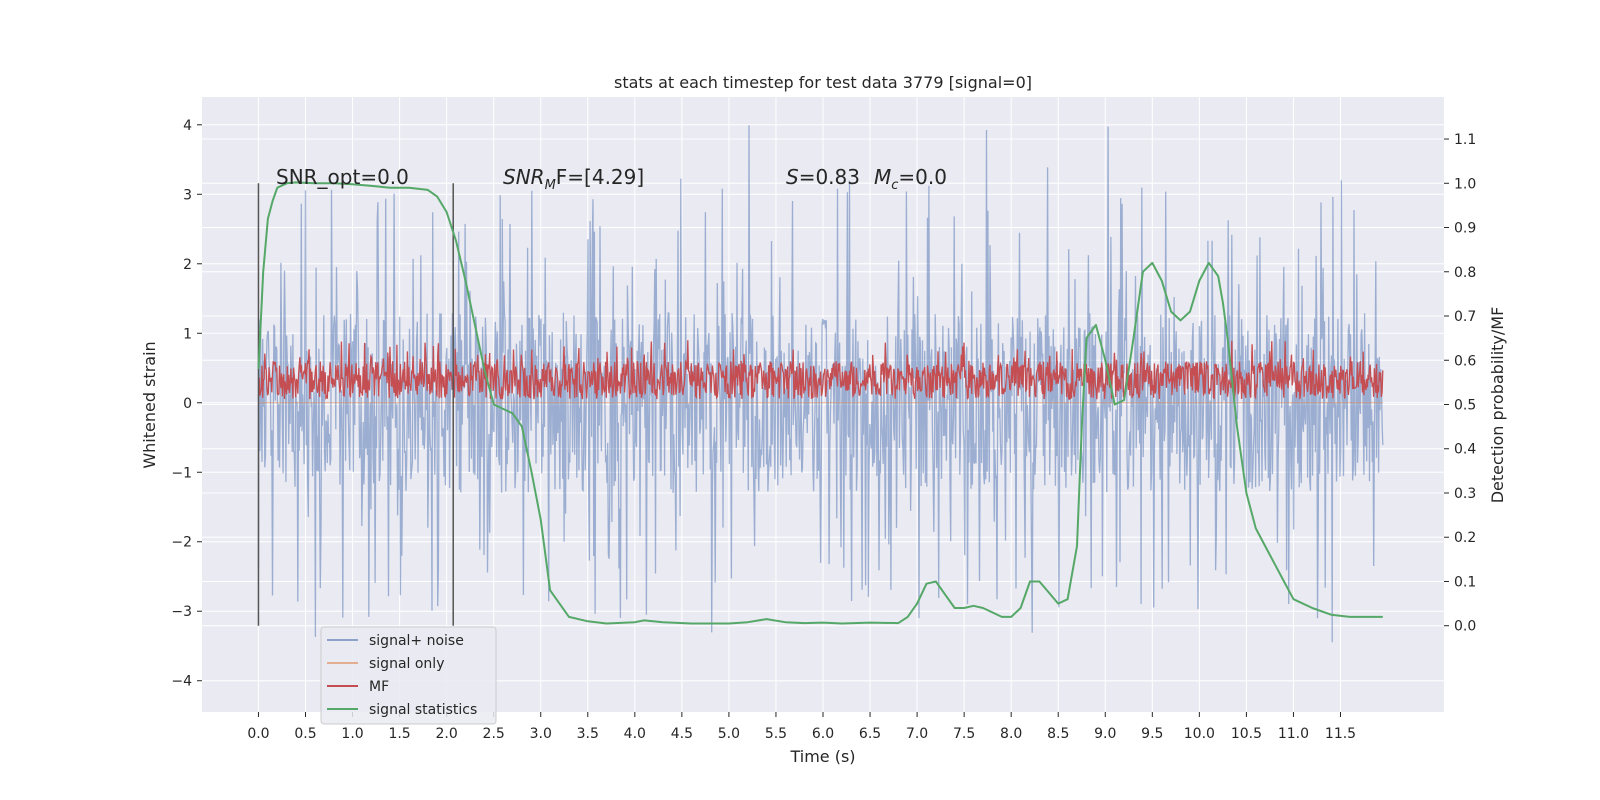 The height and width of the screenshot is (800, 1600). What do you see at coordinates (379, 687) in the screenshot?
I see `legend-label-mf: MF` at bounding box center [379, 687].